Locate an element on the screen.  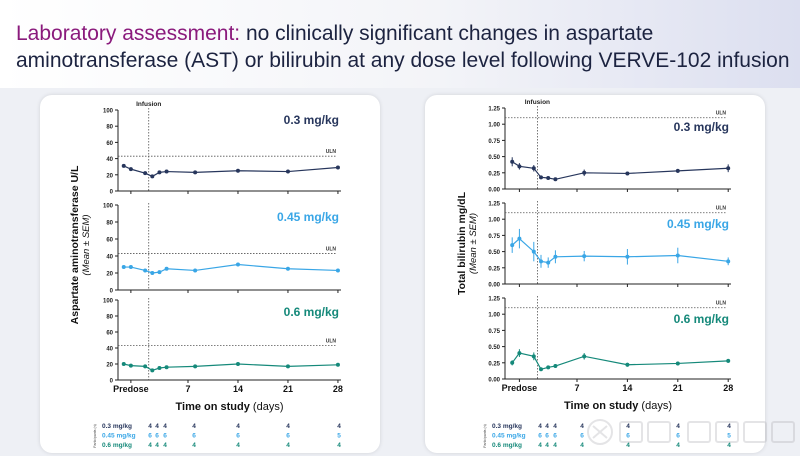
x-axis-label-unit: (days) is located at coordinates (267, 407).